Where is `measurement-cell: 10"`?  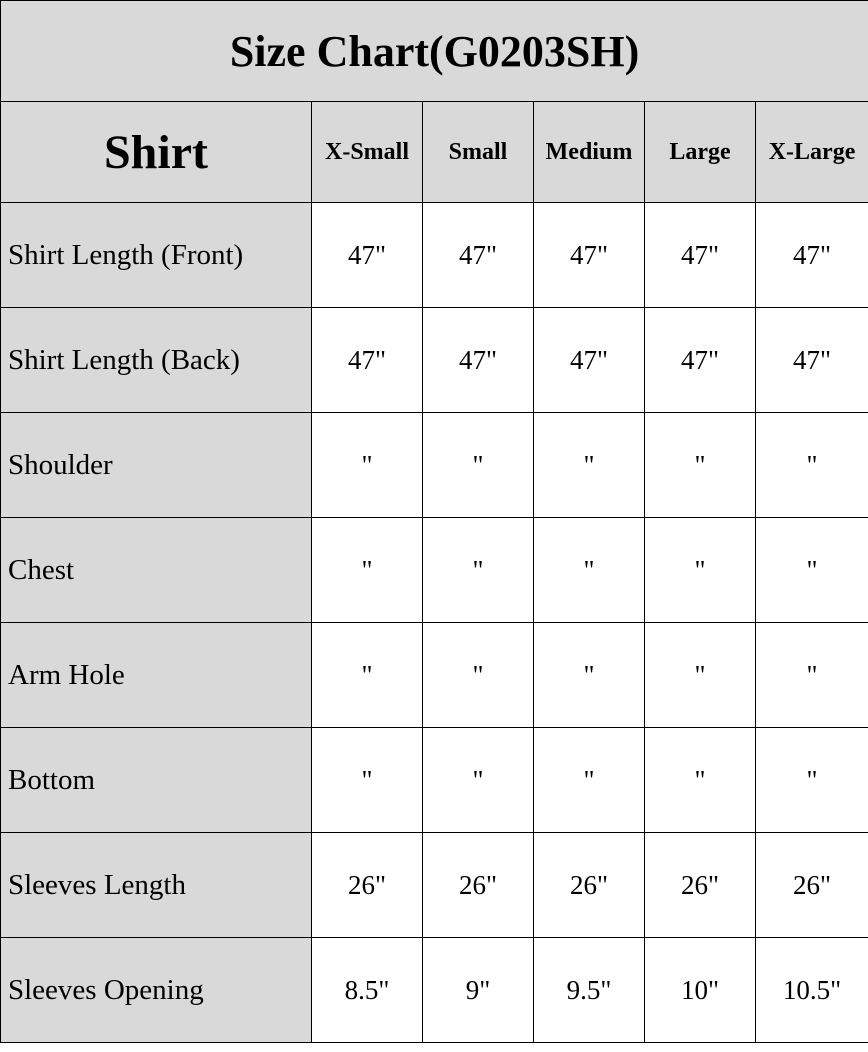
measurement-cell: 10" is located at coordinates (700, 990).